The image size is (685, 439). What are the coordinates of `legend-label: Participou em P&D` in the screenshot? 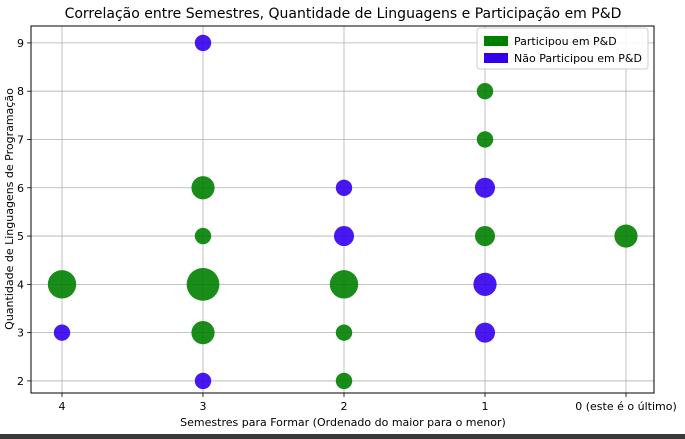 It's located at (565, 41).